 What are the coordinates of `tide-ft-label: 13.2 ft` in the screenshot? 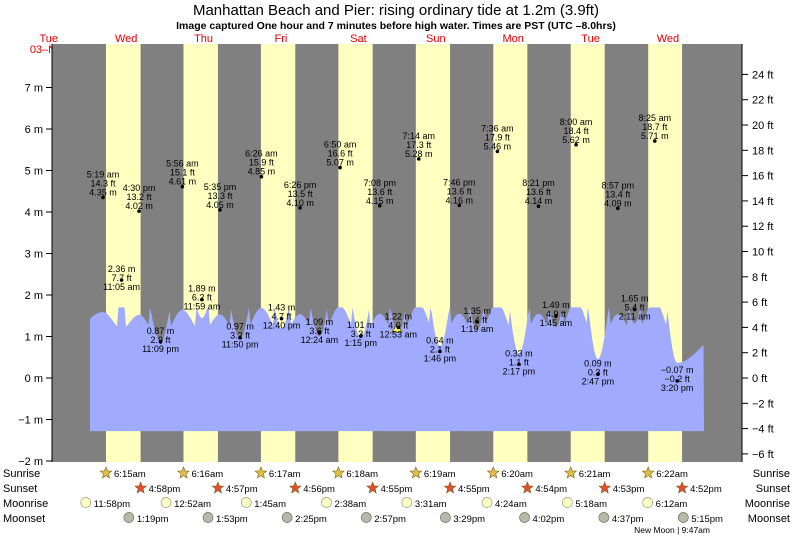 It's located at (140, 197).